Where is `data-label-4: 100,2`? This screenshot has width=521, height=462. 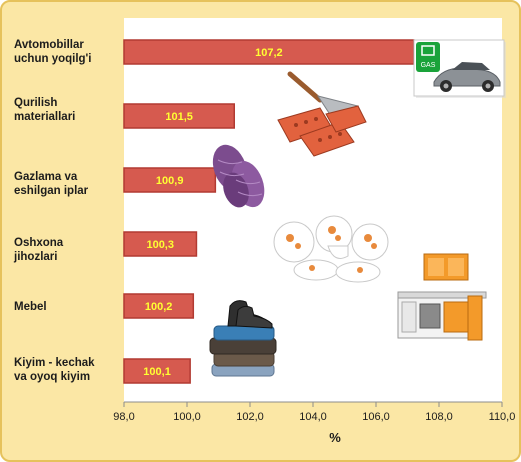
data-label-4: 100,2 is located at coordinates (159, 307).